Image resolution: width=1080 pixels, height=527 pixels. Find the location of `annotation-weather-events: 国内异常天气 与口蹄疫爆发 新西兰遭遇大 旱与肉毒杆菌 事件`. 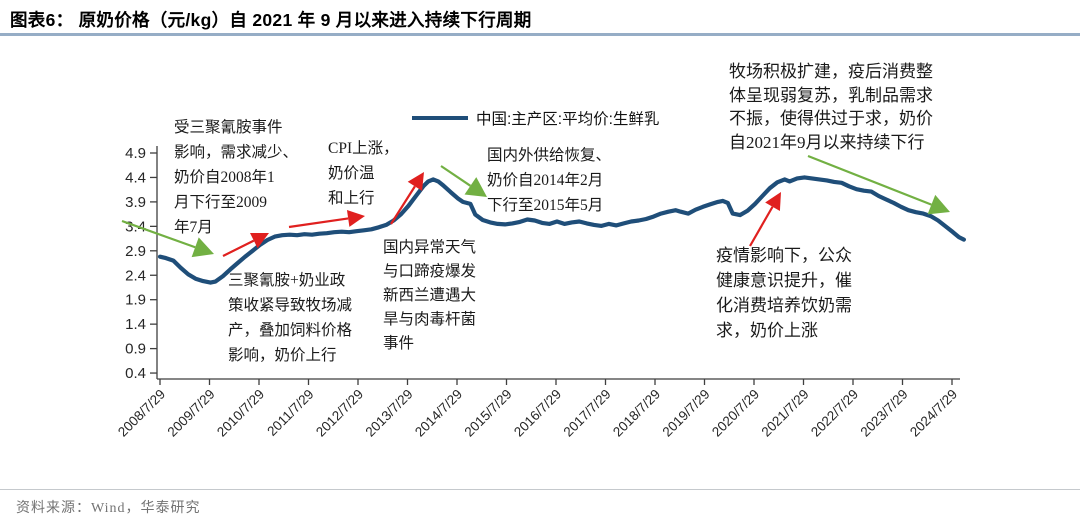

annotation-weather-events: 国内异常天气 与口蹄疫爆发 新西兰遭遇大 旱与肉毒杆菌 事件 is located at coordinates (430, 295).